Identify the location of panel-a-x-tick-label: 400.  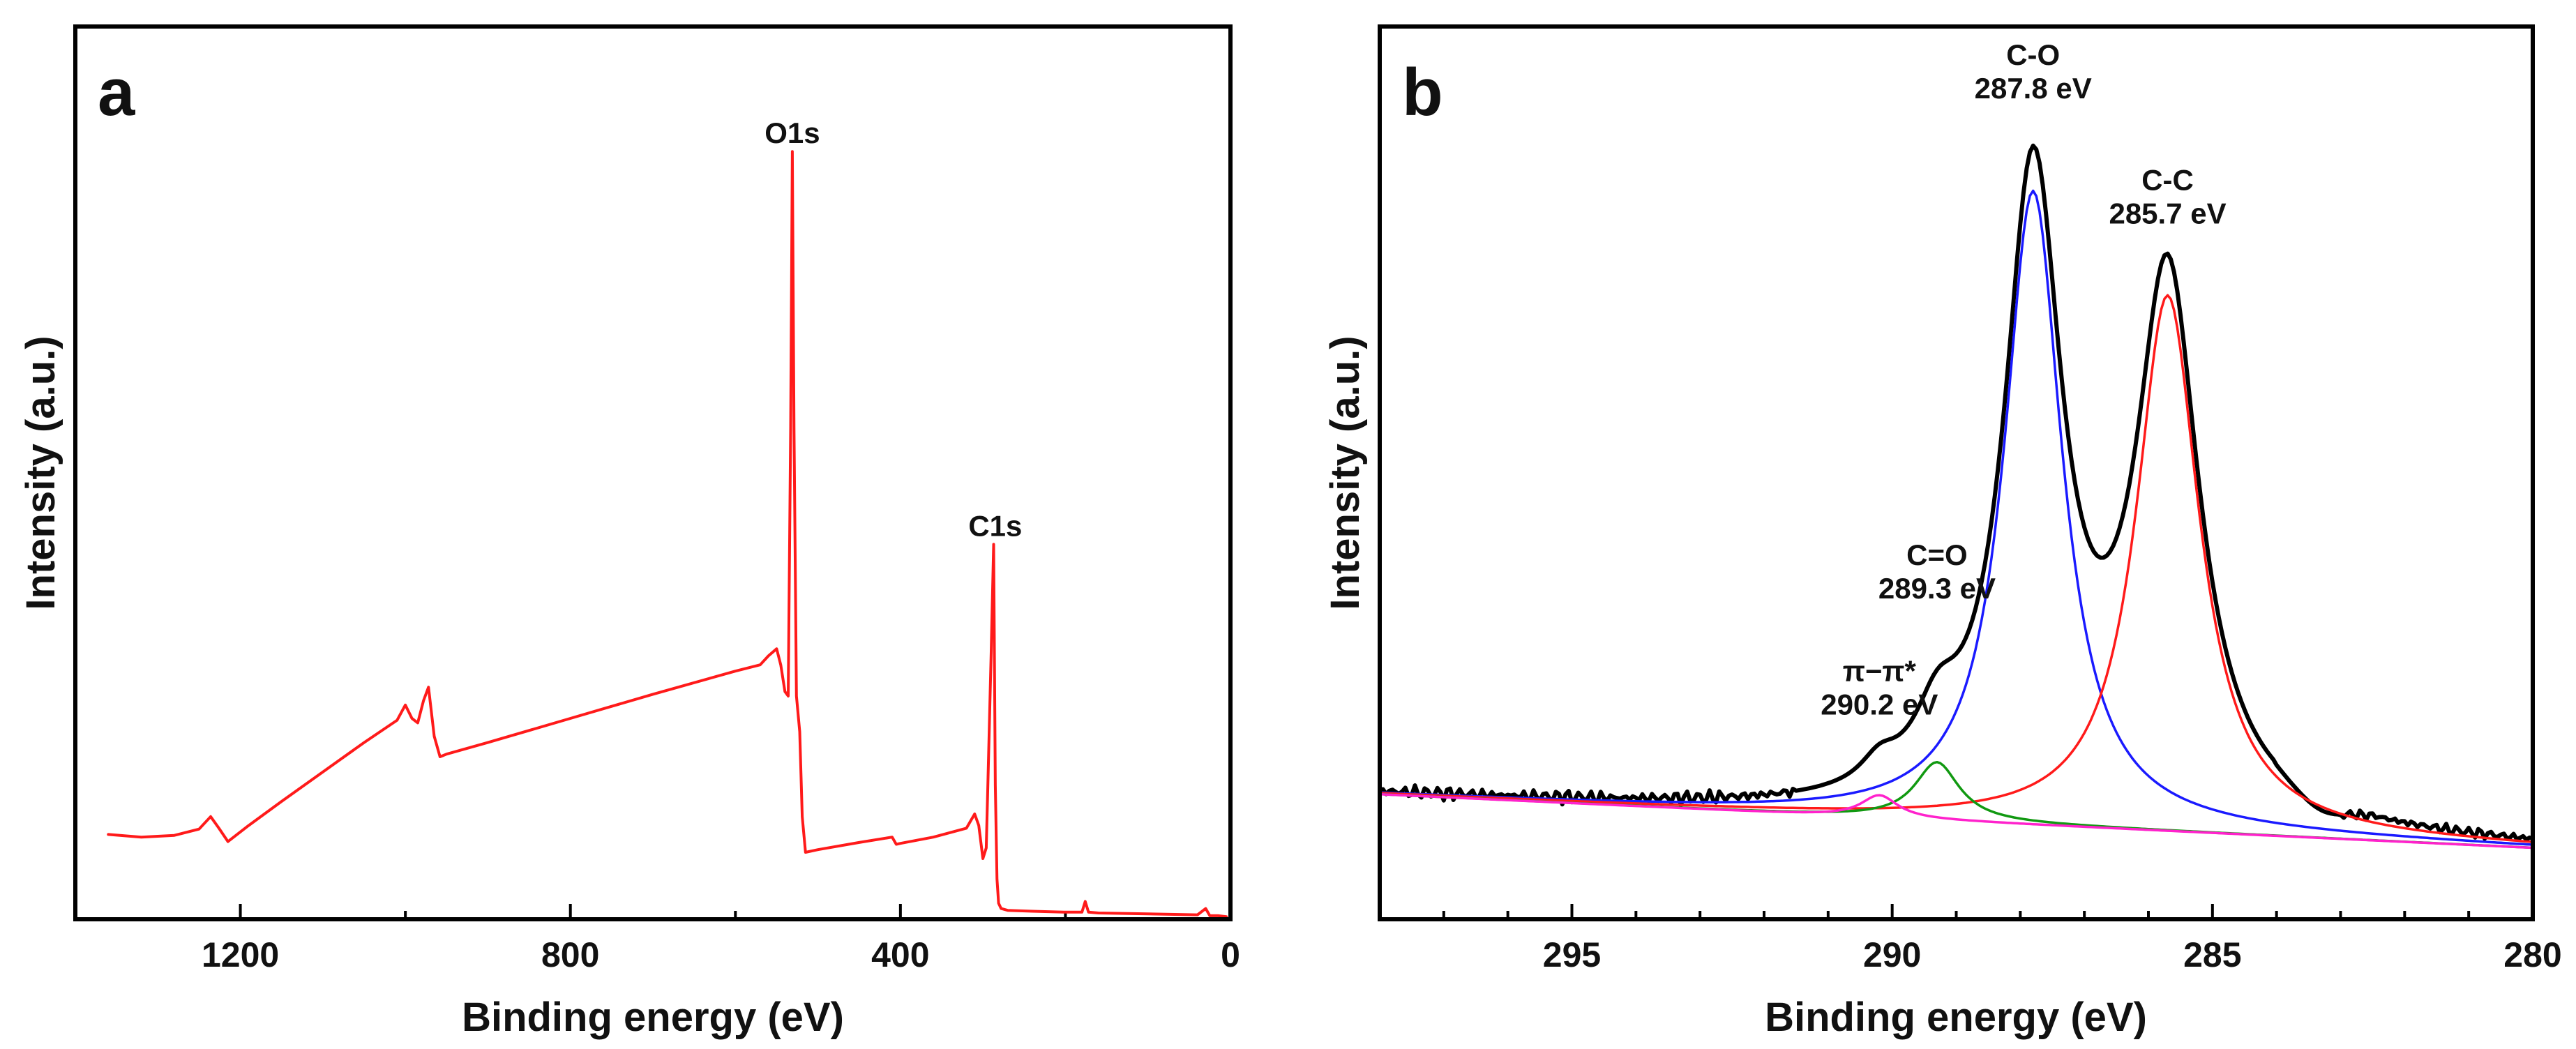
(900, 954).